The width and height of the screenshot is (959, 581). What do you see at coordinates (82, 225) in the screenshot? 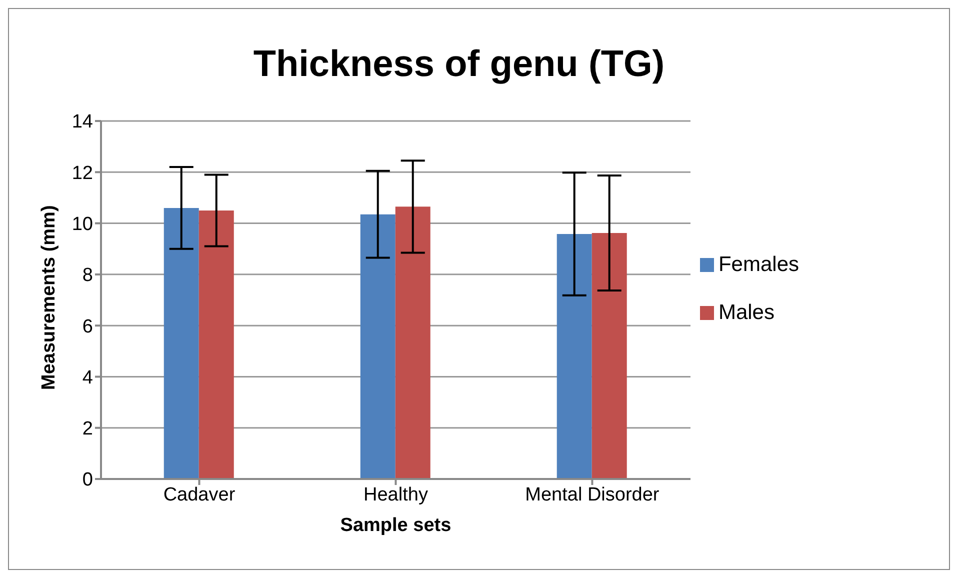
I see `y-tick-label: 10` at bounding box center [82, 225].